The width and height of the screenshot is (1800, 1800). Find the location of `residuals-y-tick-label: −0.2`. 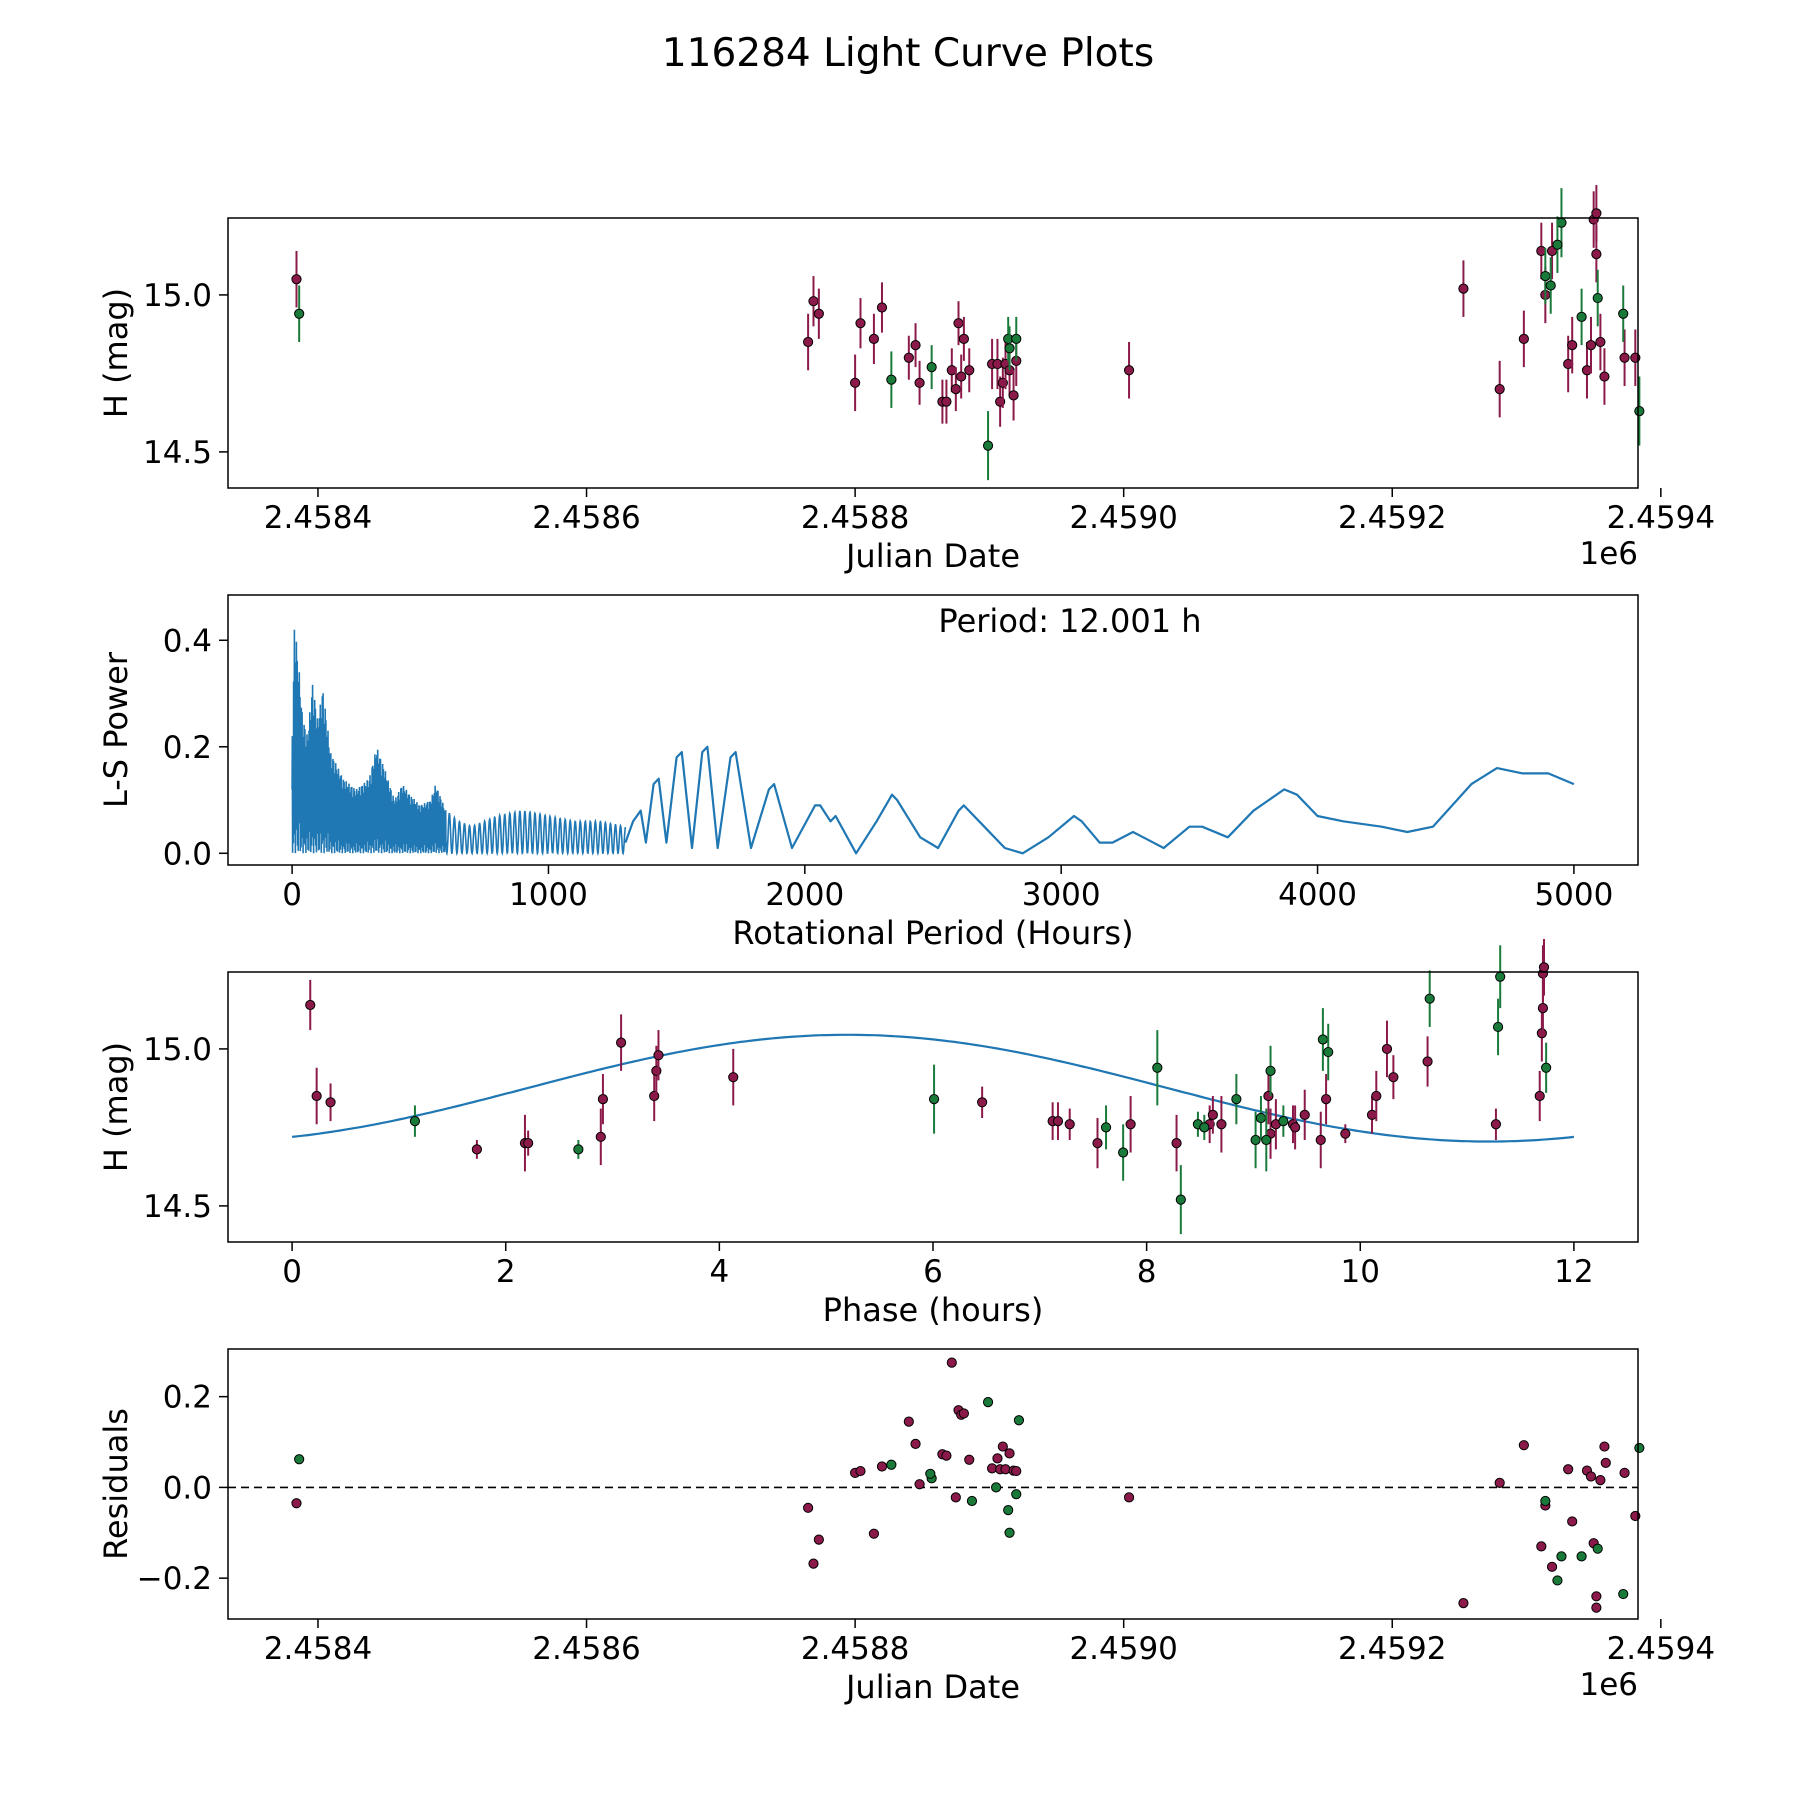

residuals-y-tick-label: −0.2 is located at coordinates (174, 1579).